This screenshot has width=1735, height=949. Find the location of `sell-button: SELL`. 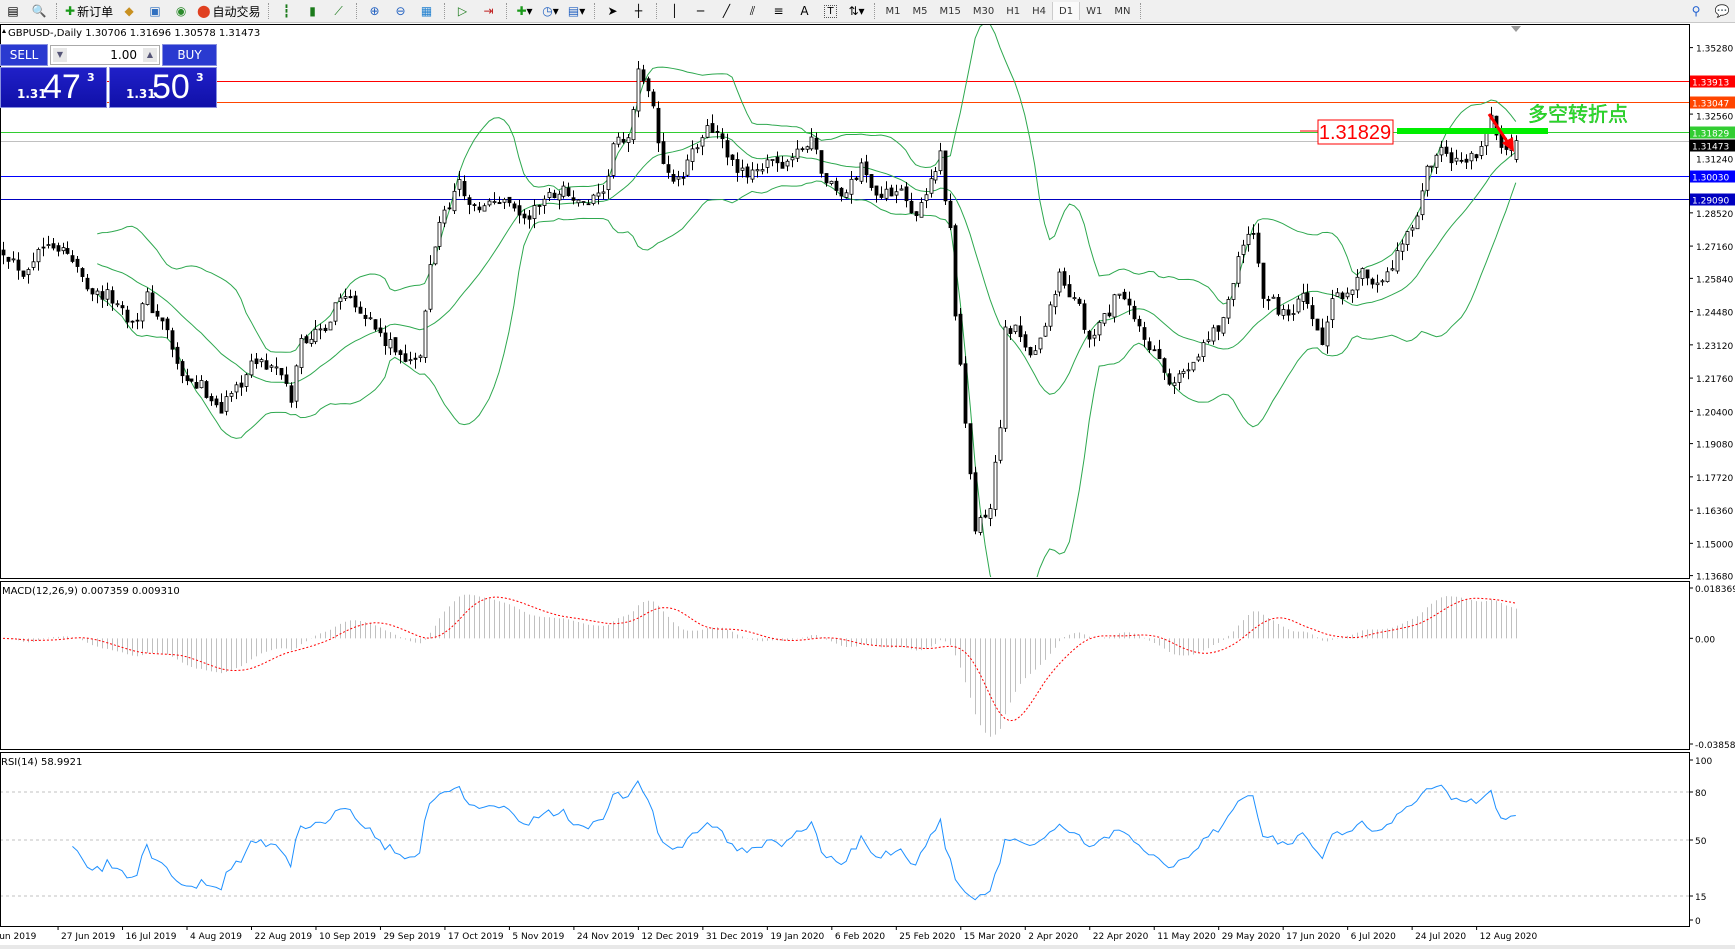

sell-button: SELL is located at coordinates (24, 55).